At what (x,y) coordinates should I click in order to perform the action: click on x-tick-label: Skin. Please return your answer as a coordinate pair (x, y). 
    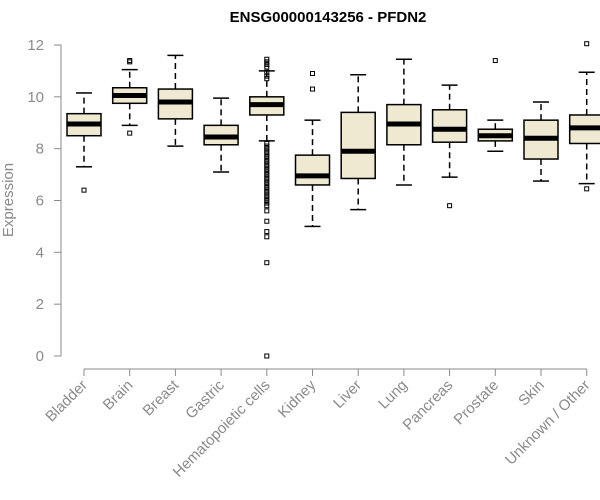
    Looking at the image, I should click on (531, 393).